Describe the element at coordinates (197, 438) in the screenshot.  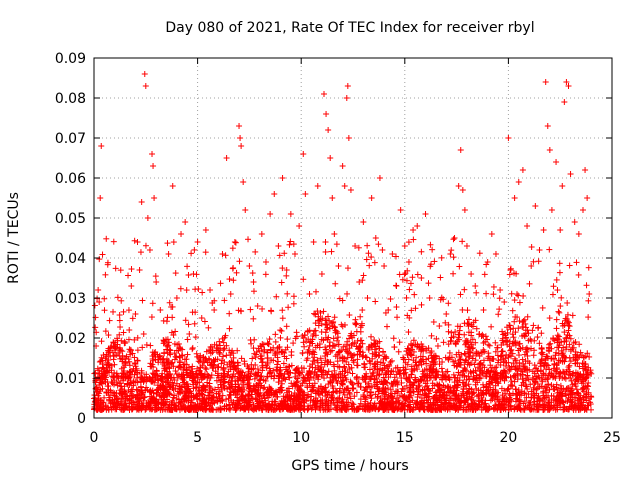
I see `x-tick-label: 5` at that location.